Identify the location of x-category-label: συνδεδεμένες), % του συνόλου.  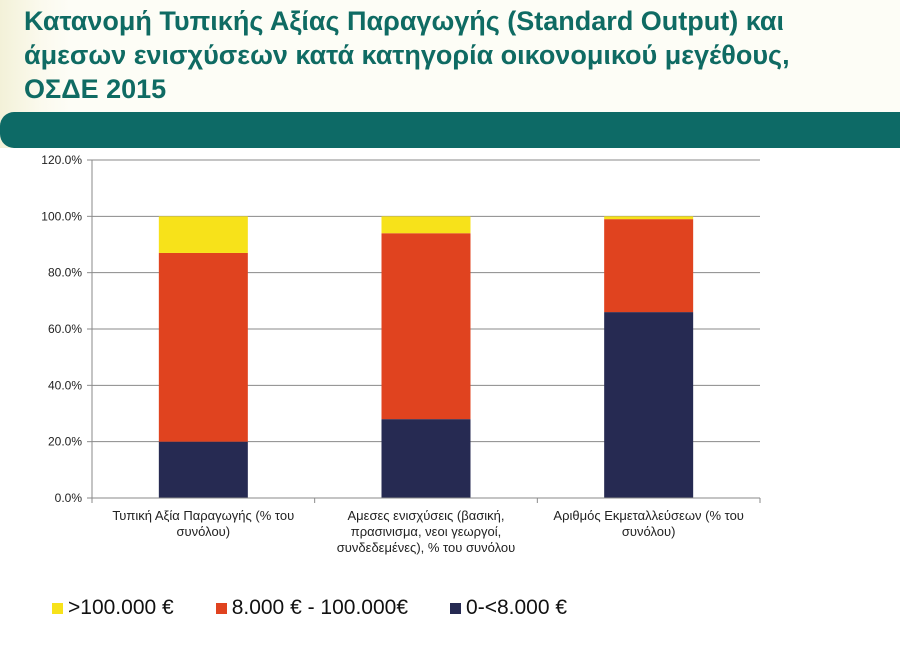
(426, 547).